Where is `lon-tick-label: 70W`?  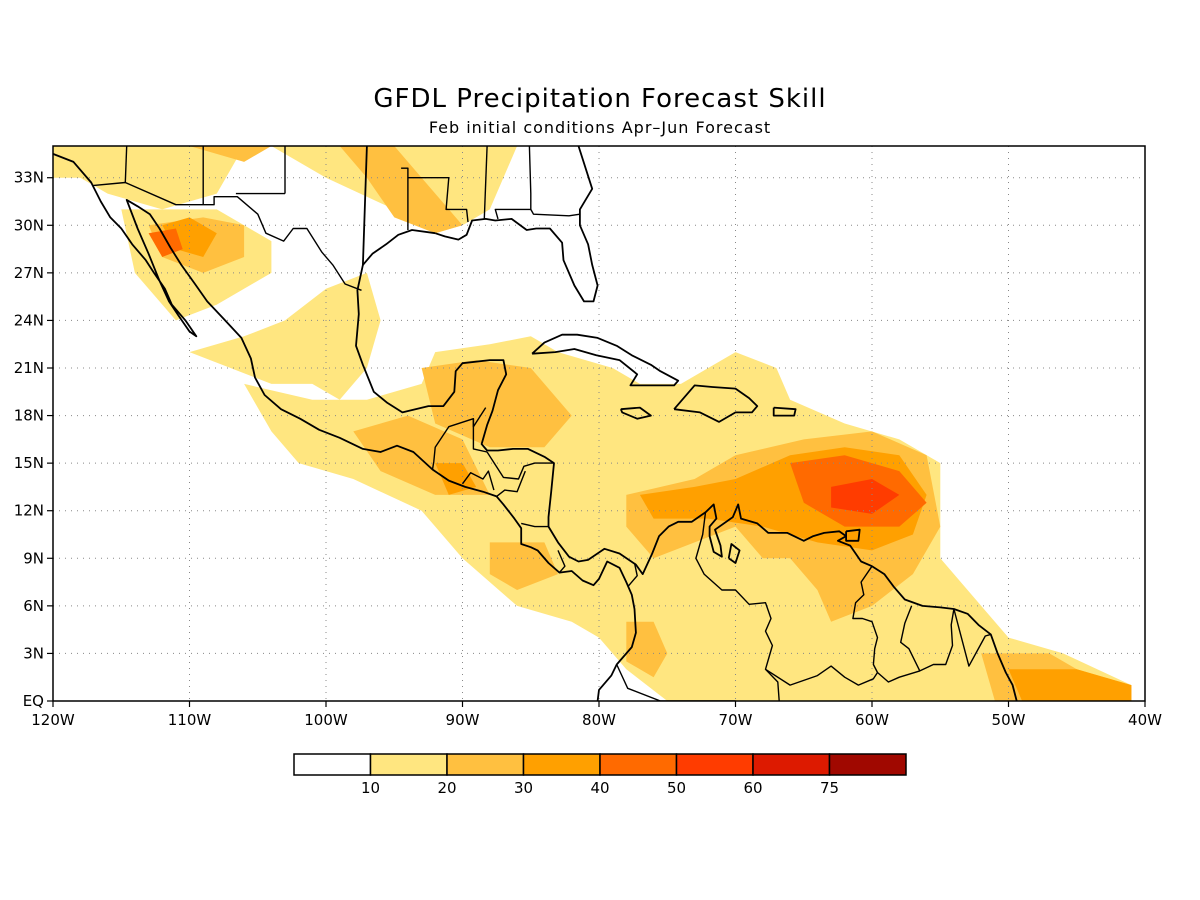
lon-tick-label: 70W is located at coordinates (736, 720).